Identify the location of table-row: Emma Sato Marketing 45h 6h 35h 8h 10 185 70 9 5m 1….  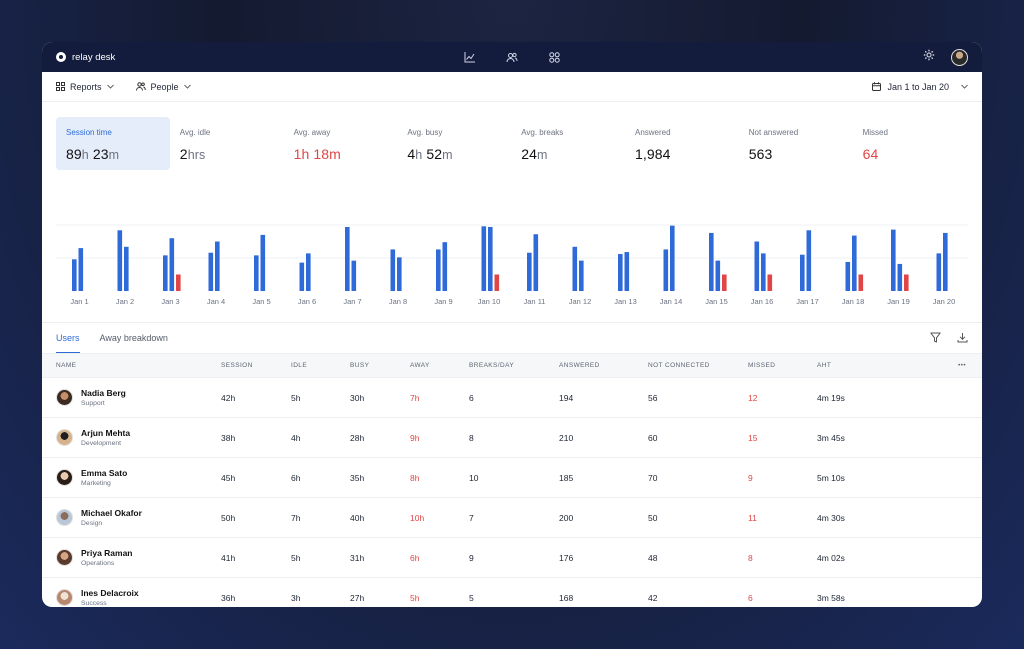
(512, 478).